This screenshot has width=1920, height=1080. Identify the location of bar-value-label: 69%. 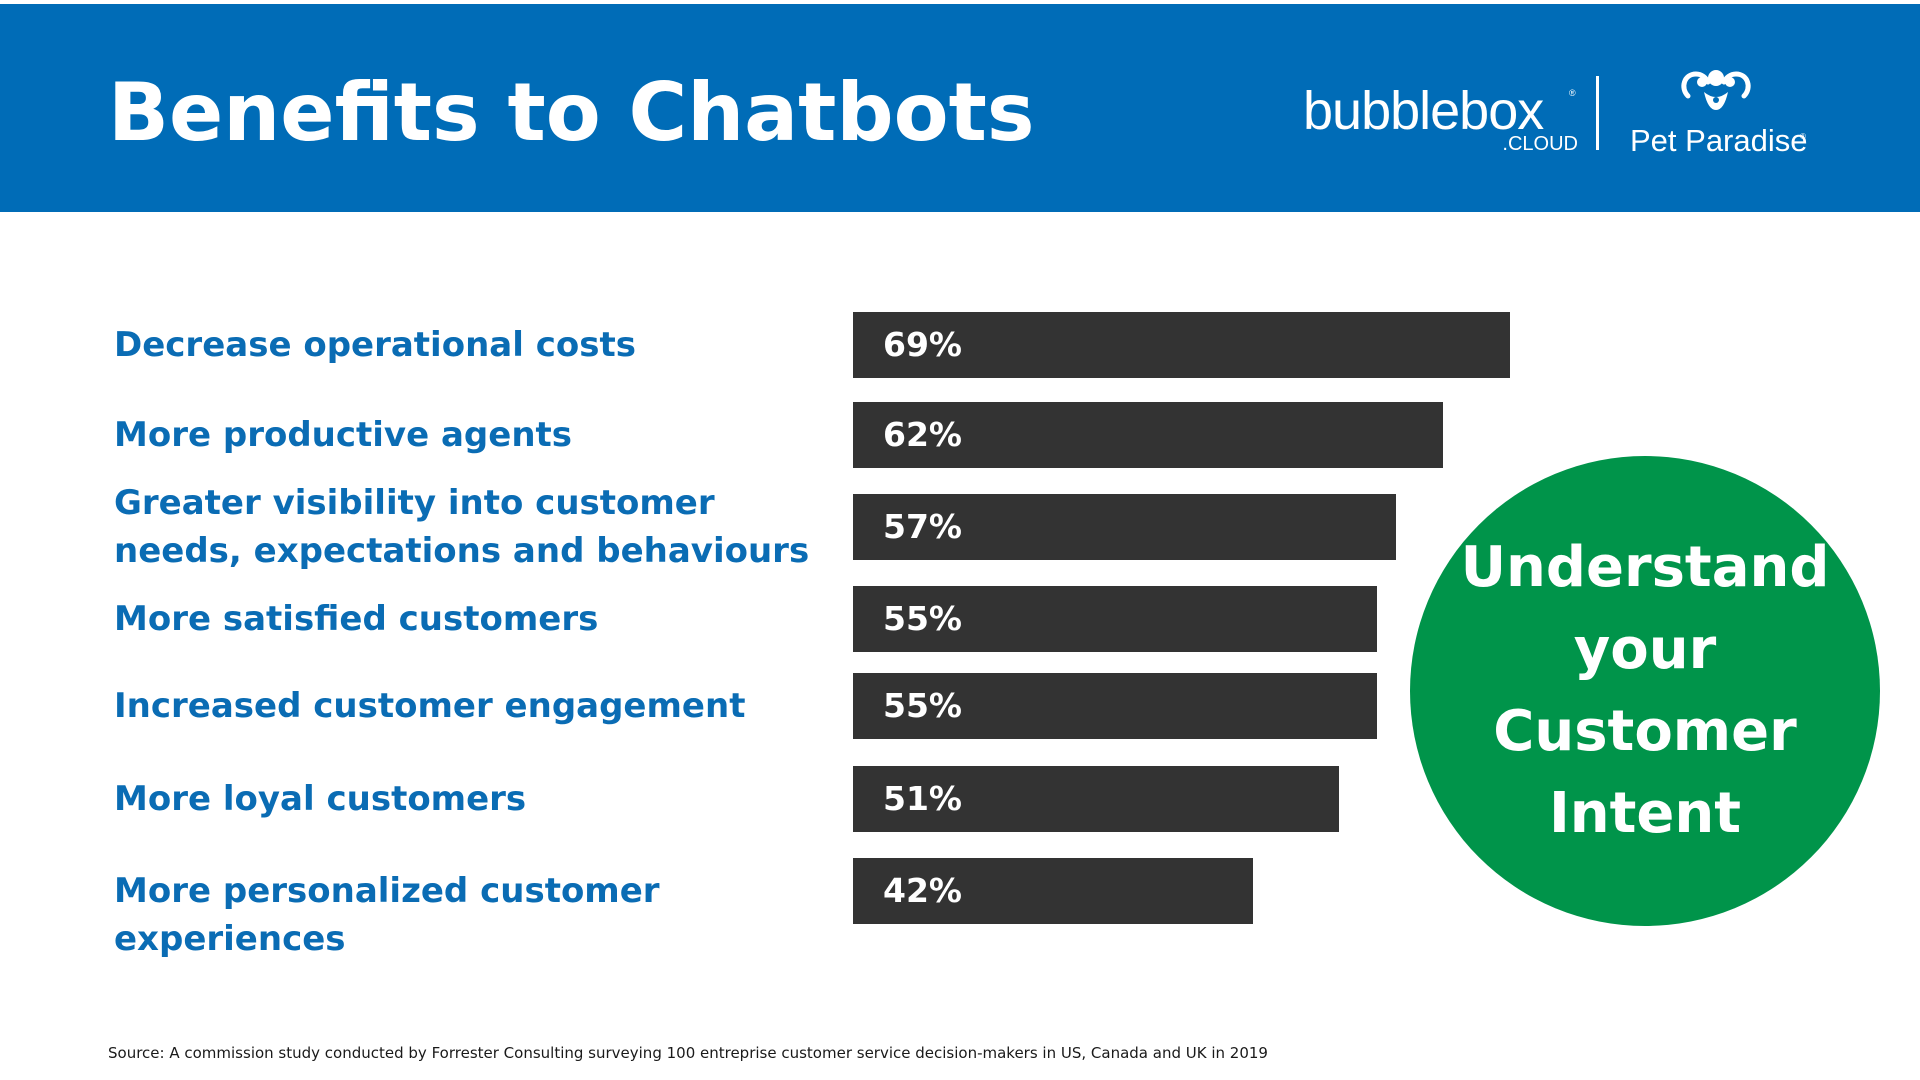
(922, 344).